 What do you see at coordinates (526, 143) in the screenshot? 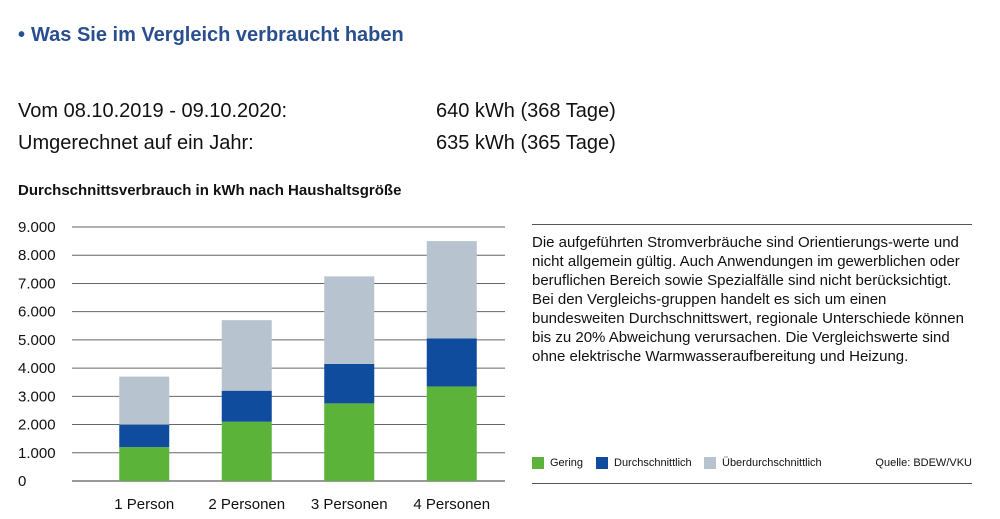
I see `summary-value: 635 kWh (365 Tage)` at bounding box center [526, 143].